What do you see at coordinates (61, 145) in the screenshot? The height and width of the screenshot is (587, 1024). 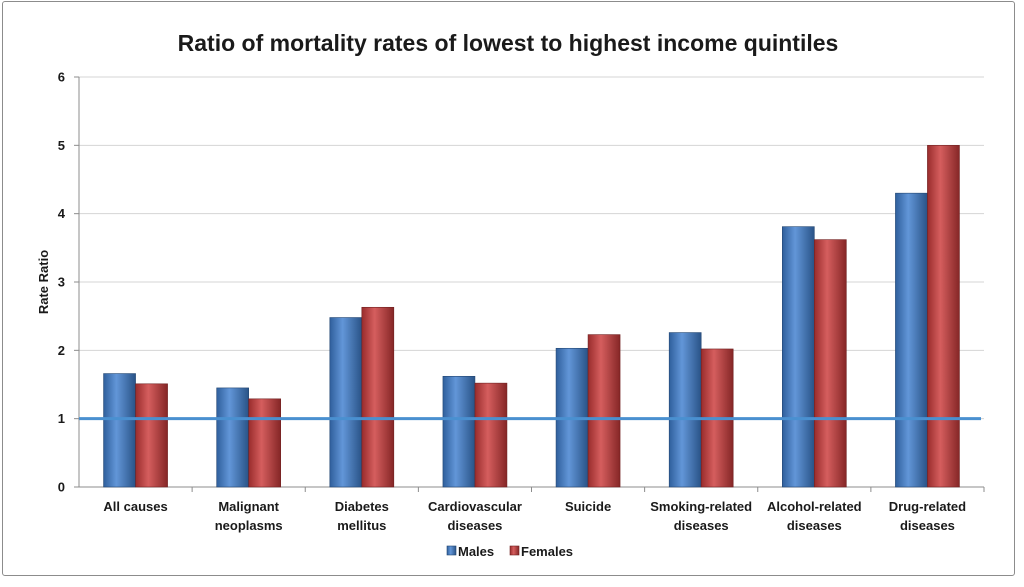 I see `y-tick-label: 5` at bounding box center [61, 145].